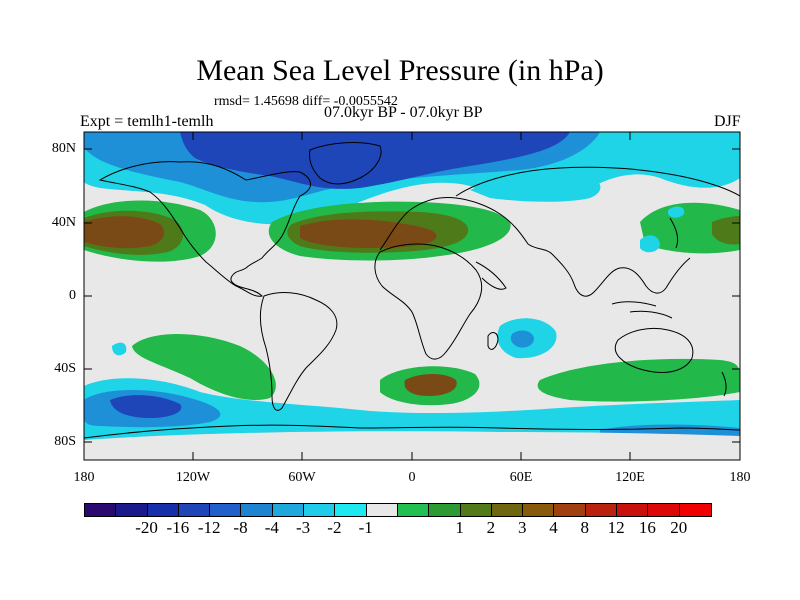 The width and height of the screenshot is (800, 600). What do you see at coordinates (146, 527) in the screenshot?
I see `colorbar-label: -20` at bounding box center [146, 527].